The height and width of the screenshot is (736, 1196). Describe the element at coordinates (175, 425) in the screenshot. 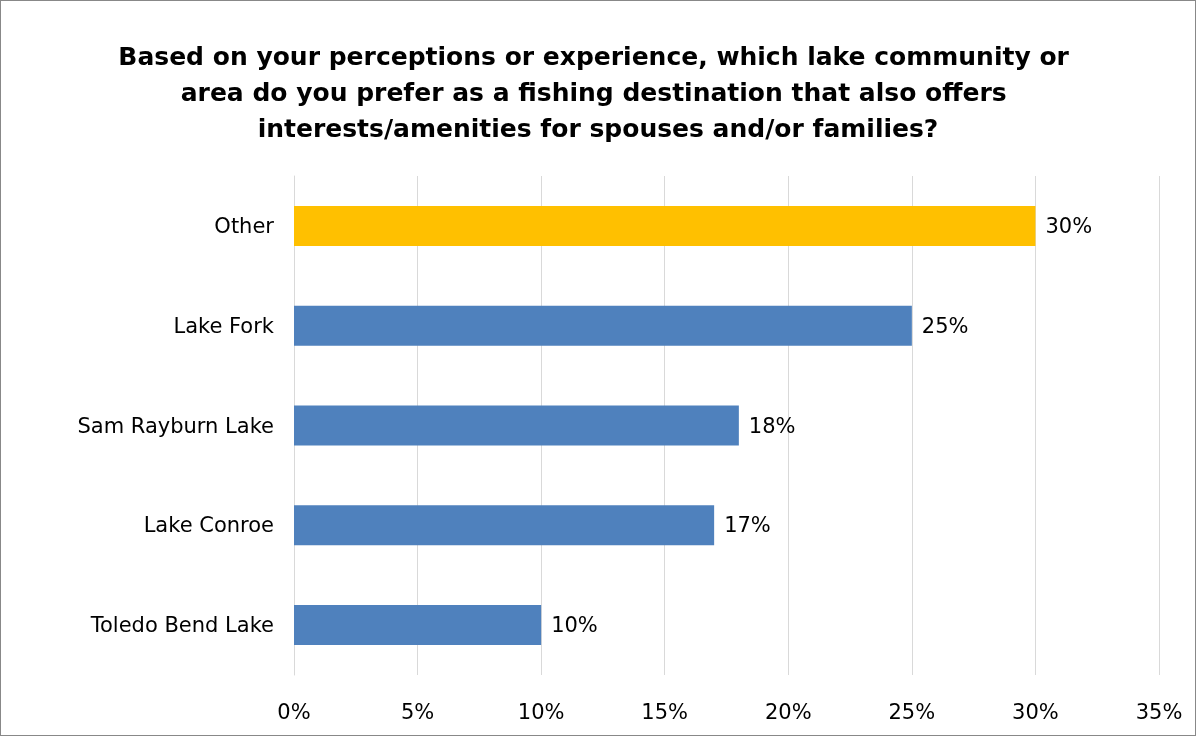

I see `y-tick-label: Sam Rayburn Lake` at that location.